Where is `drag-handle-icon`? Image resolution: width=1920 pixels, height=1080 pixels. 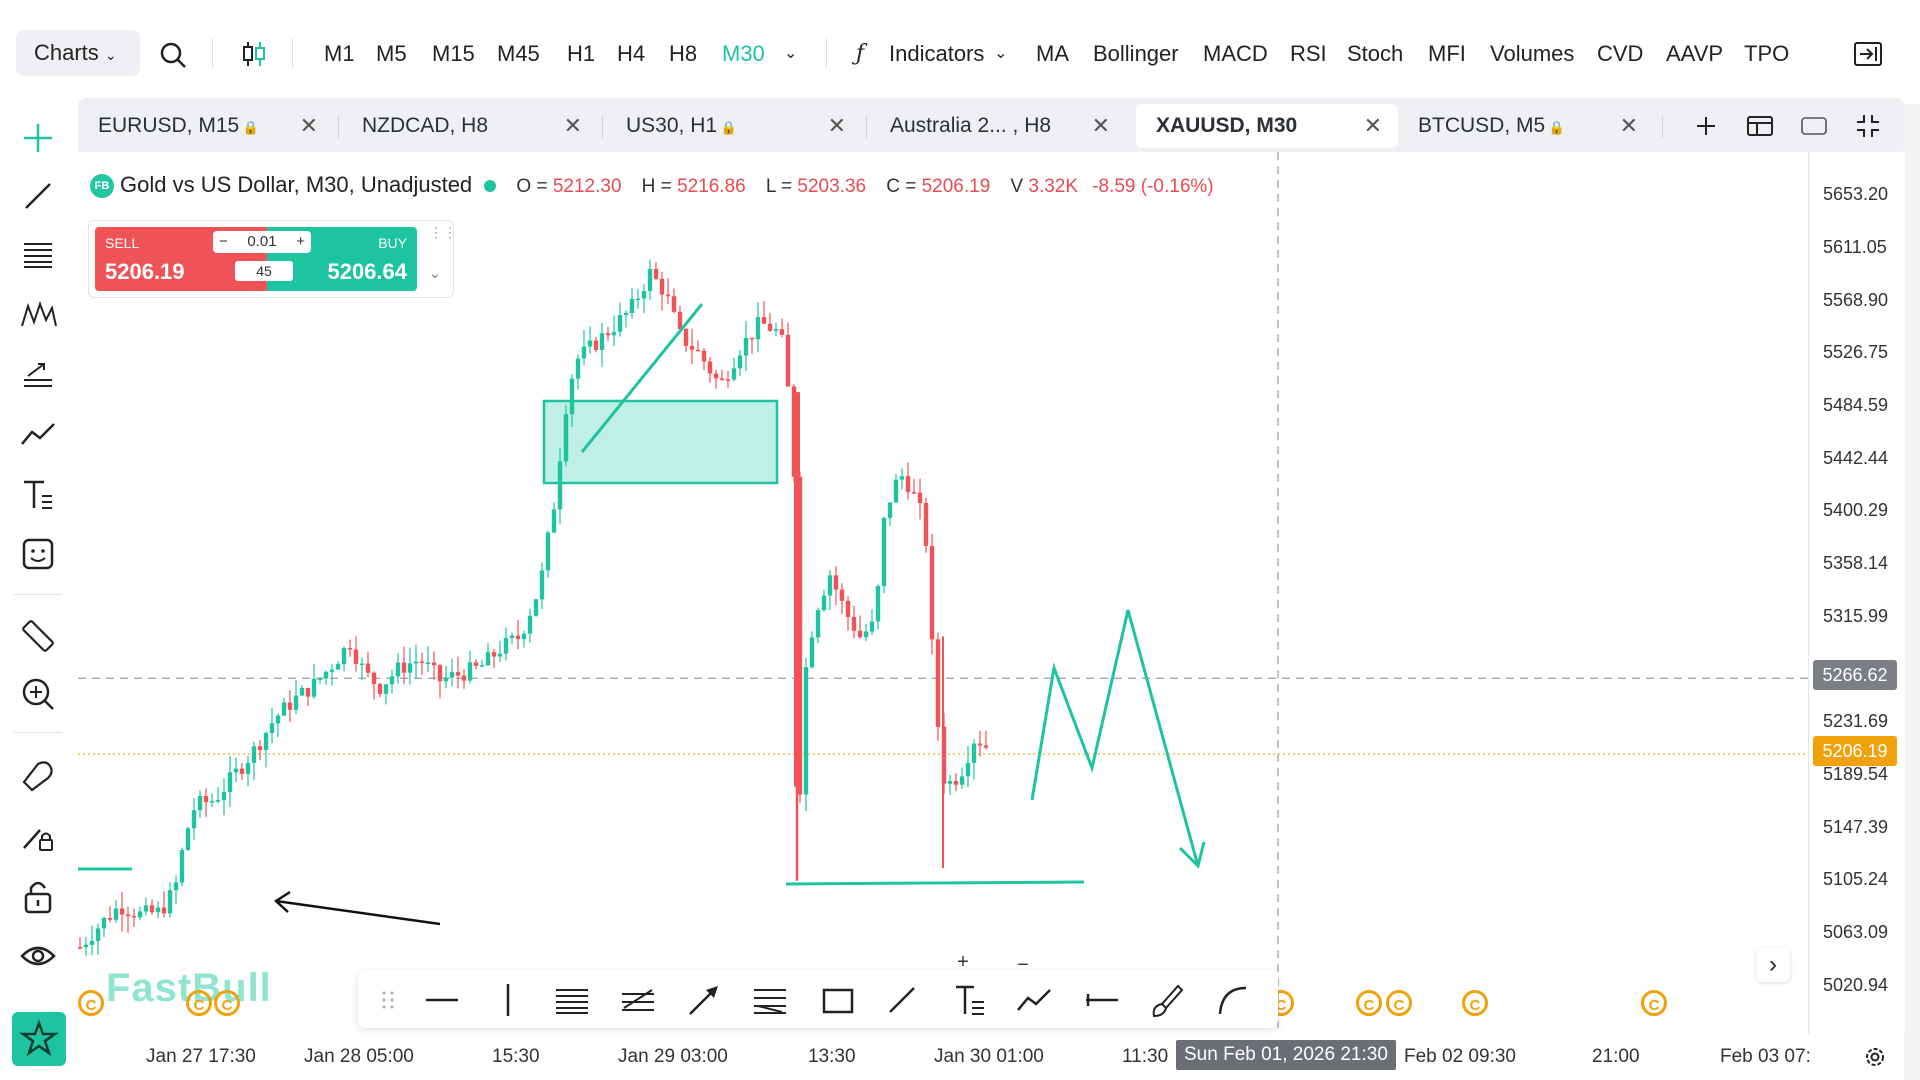
drag-handle-icon is located at coordinates (388, 1000).